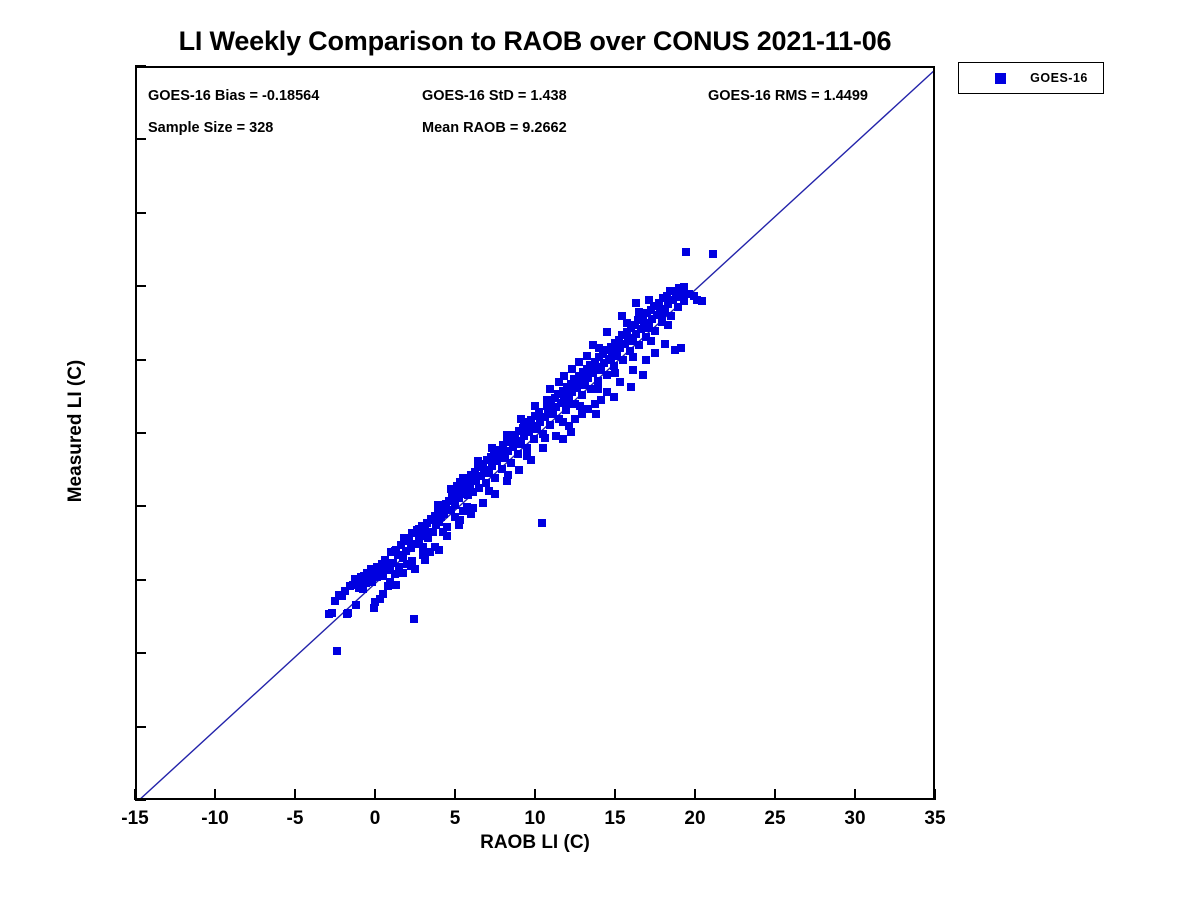 This screenshot has width=1200, height=900. I want to click on x-tick-label: -15, so click(135, 818).